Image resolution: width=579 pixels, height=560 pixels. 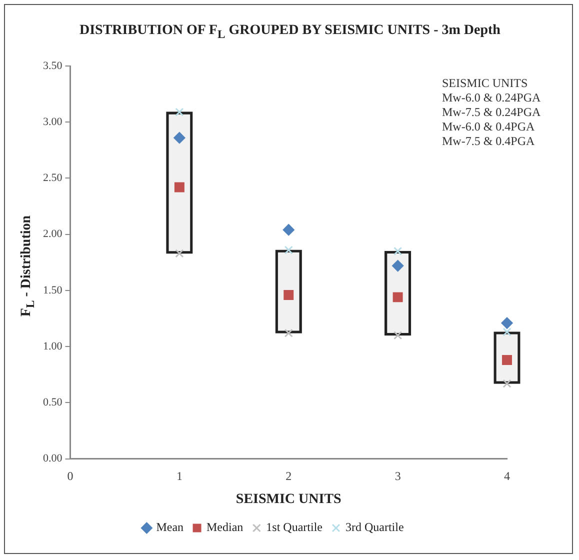 I want to click on y-tick-label: 1.50, so click(x=53, y=290).